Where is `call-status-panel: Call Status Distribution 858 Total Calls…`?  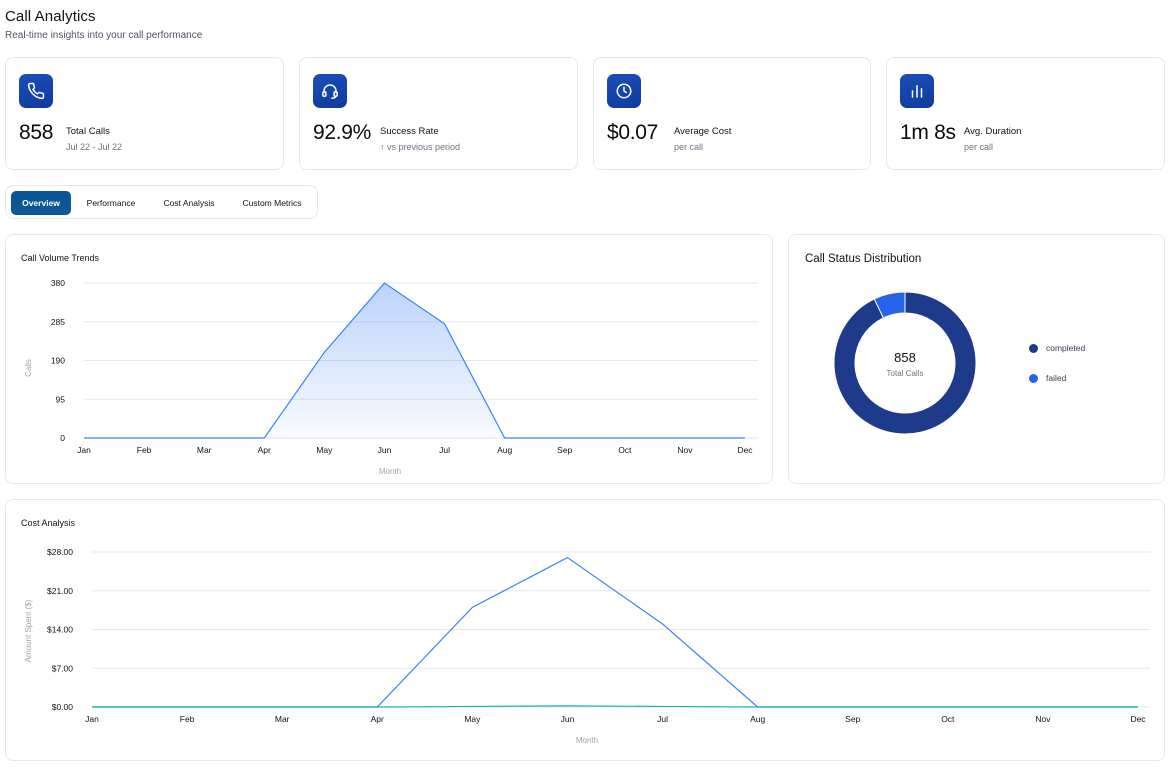 call-status-panel: Call Status Distribution 858 Total Calls… is located at coordinates (976, 359).